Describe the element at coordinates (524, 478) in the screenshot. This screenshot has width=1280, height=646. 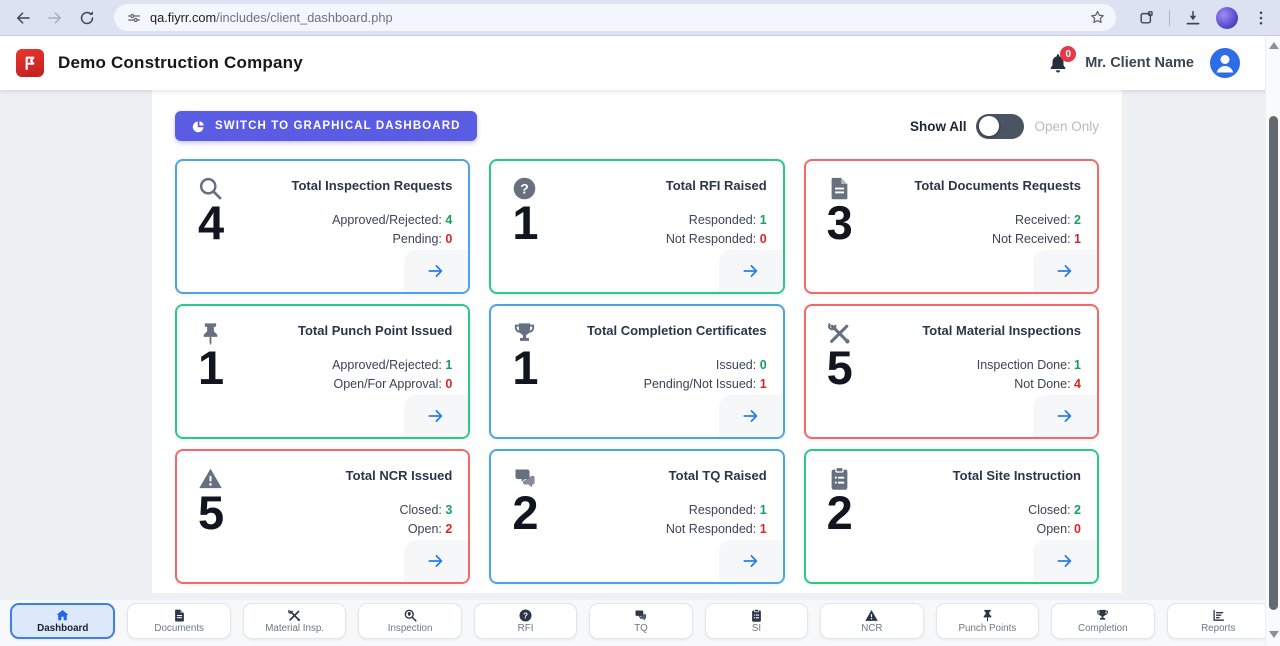
I see `chat-icon` at that location.